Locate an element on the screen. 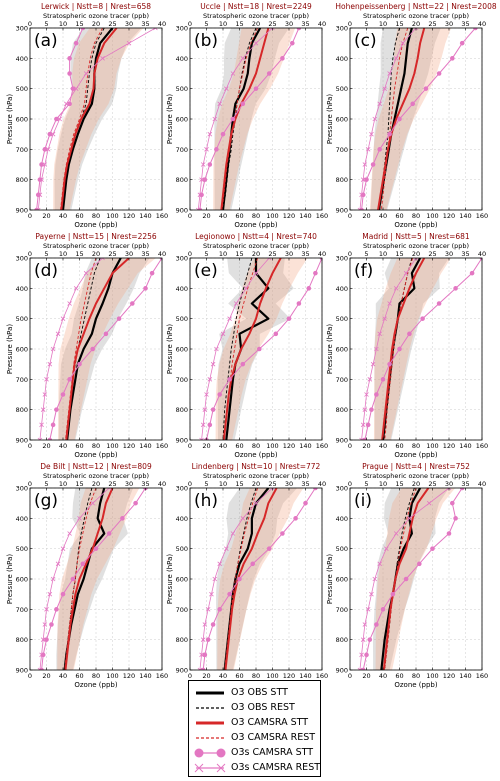 The image size is (500, 781). x-tick-label: 80 is located at coordinates (256, 216).